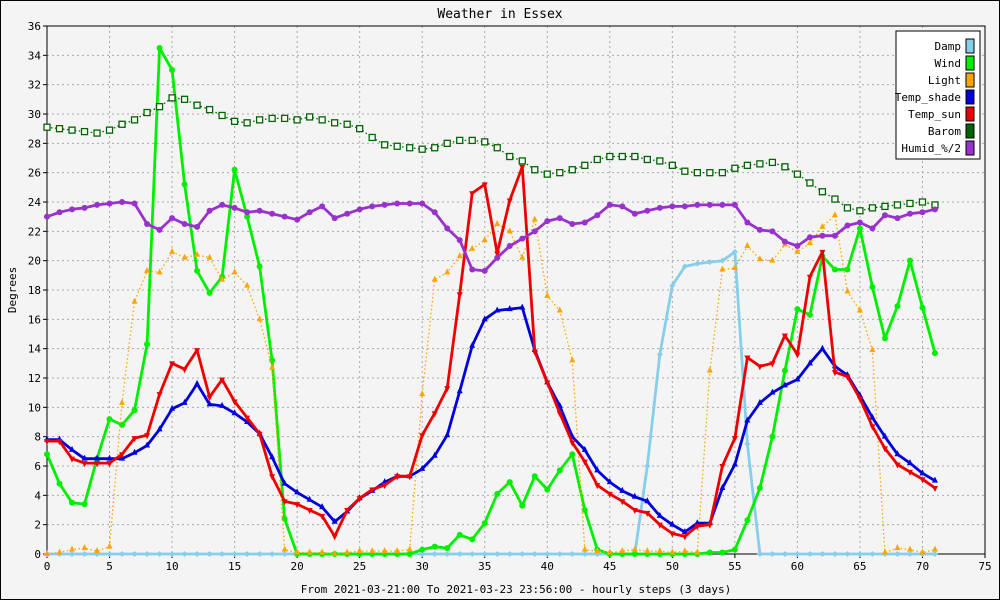 This screenshot has height=600, width=1000. What do you see at coordinates (35, 55) in the screenshot?
I see `y-tick-label: 34` at bounding box center [35, 55].